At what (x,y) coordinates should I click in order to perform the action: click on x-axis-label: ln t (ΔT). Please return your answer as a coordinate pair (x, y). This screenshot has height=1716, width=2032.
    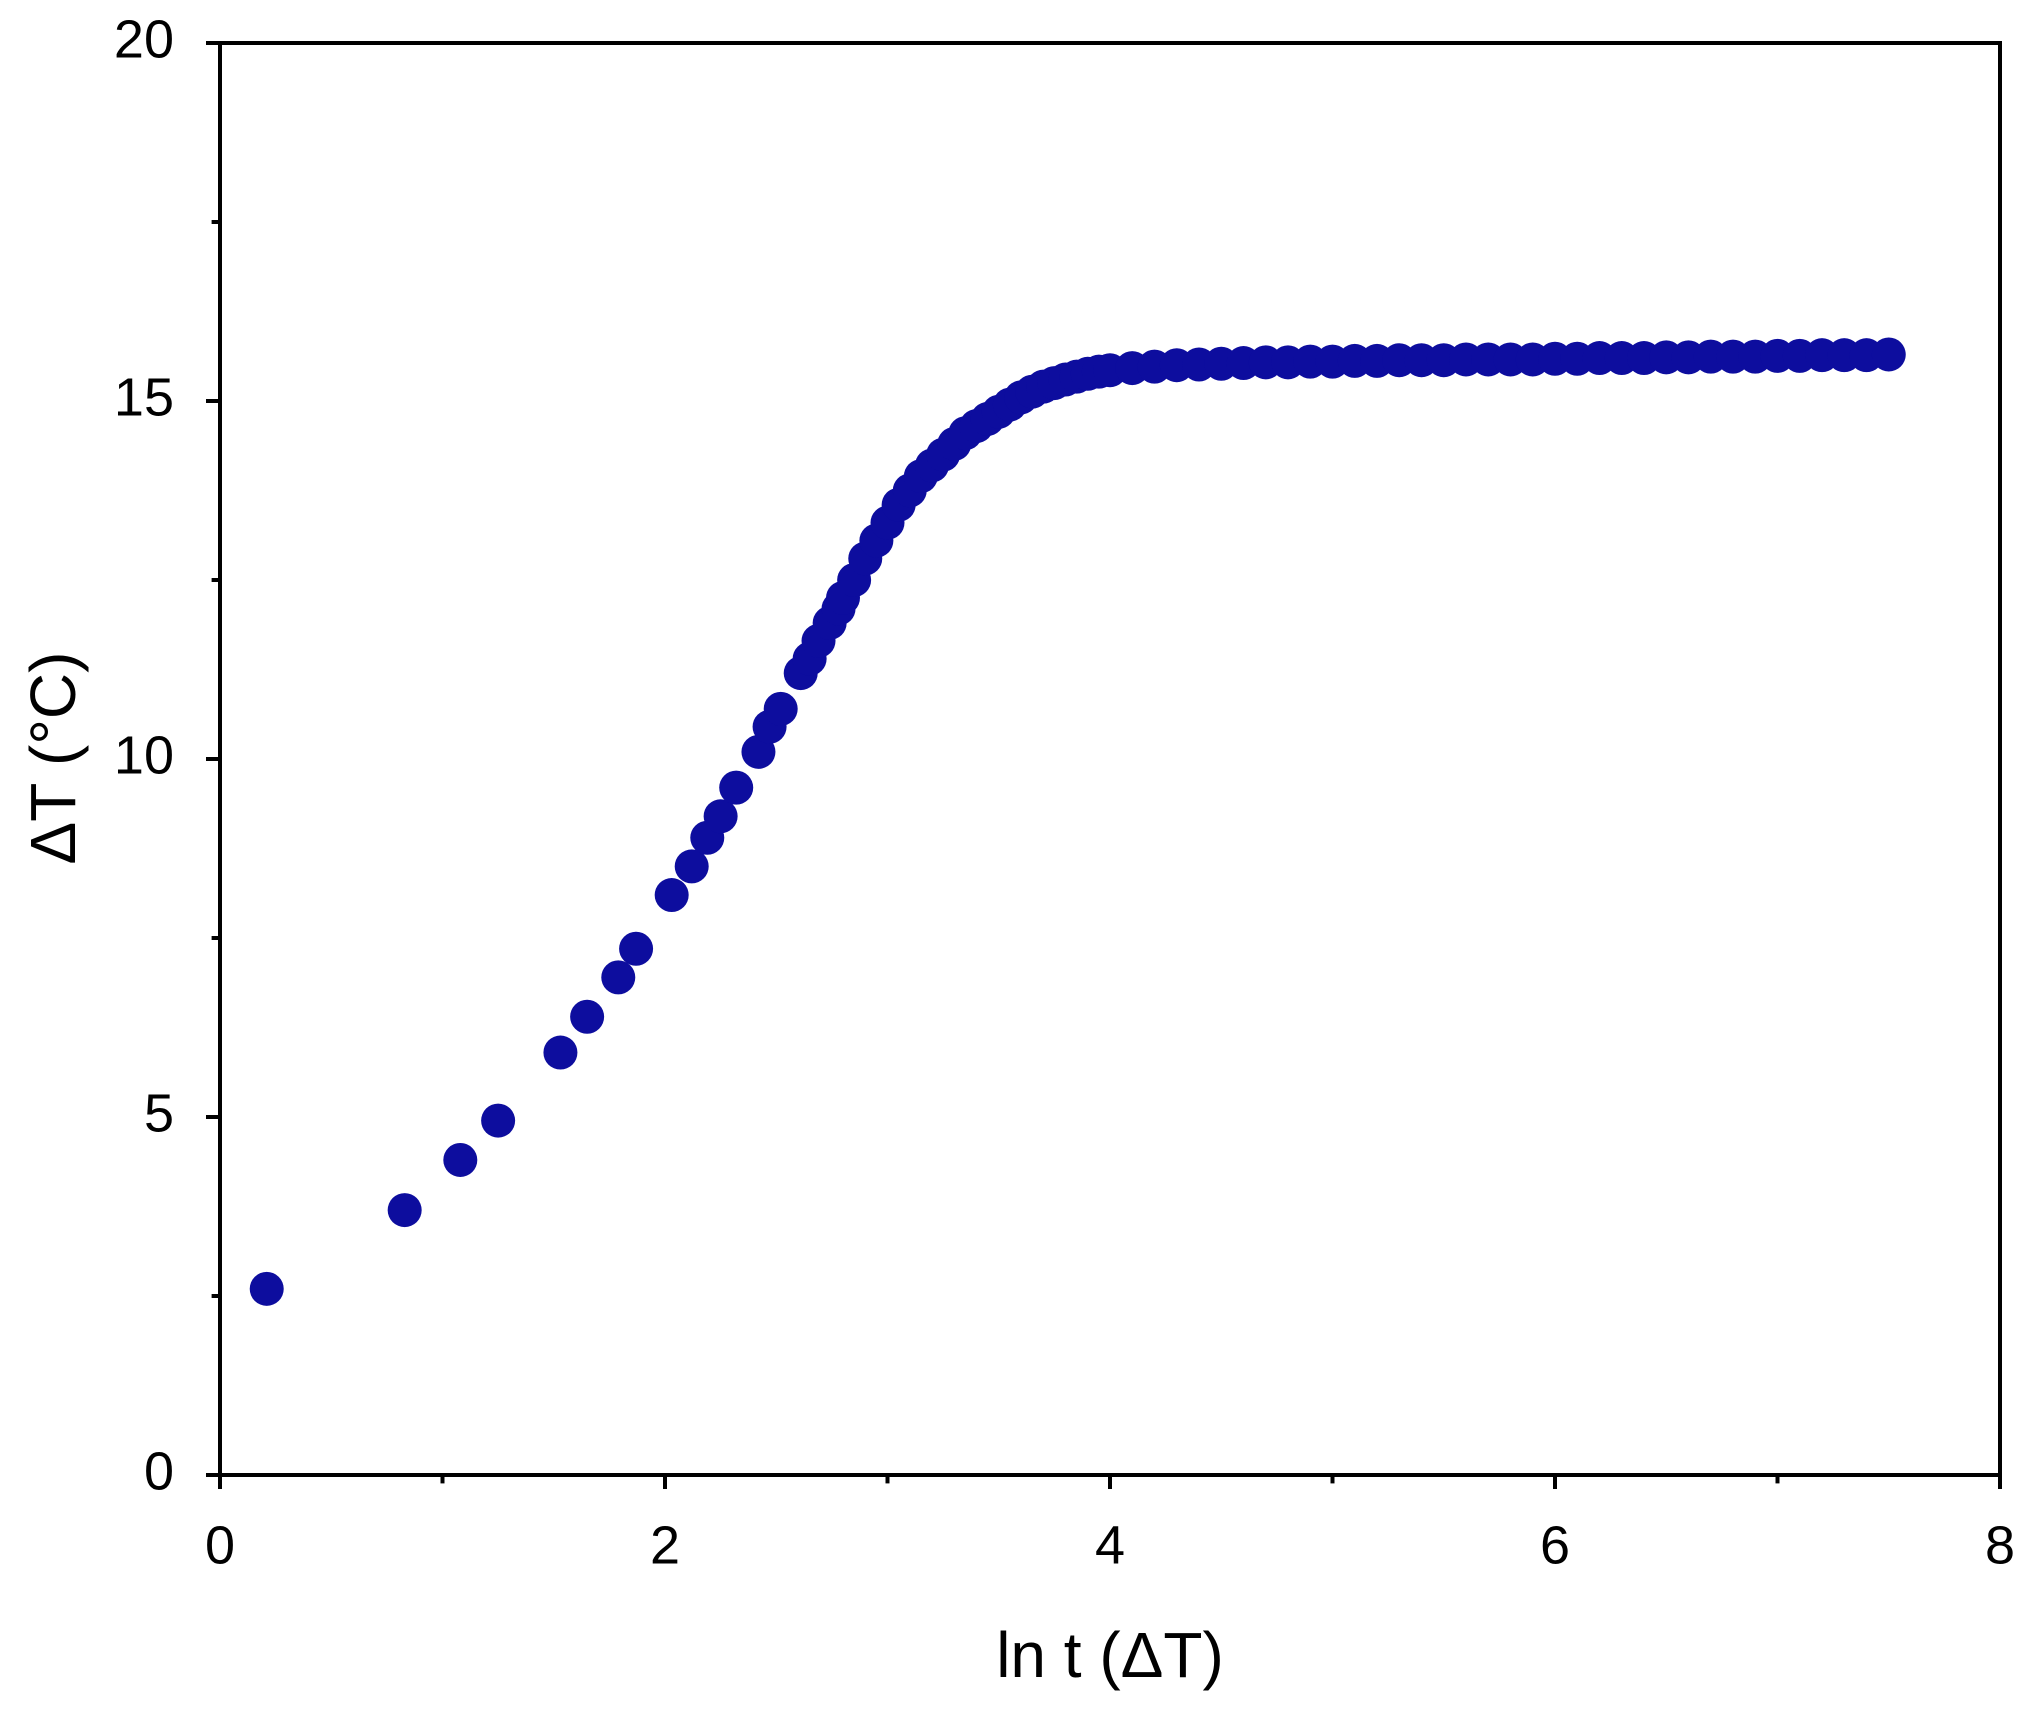
    Looking at the image, I should click on (1110, 1655).